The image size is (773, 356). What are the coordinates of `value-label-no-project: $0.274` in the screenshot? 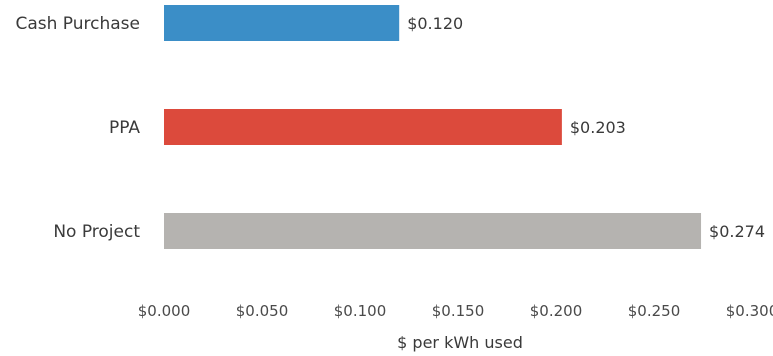 It's located at (737, 231).